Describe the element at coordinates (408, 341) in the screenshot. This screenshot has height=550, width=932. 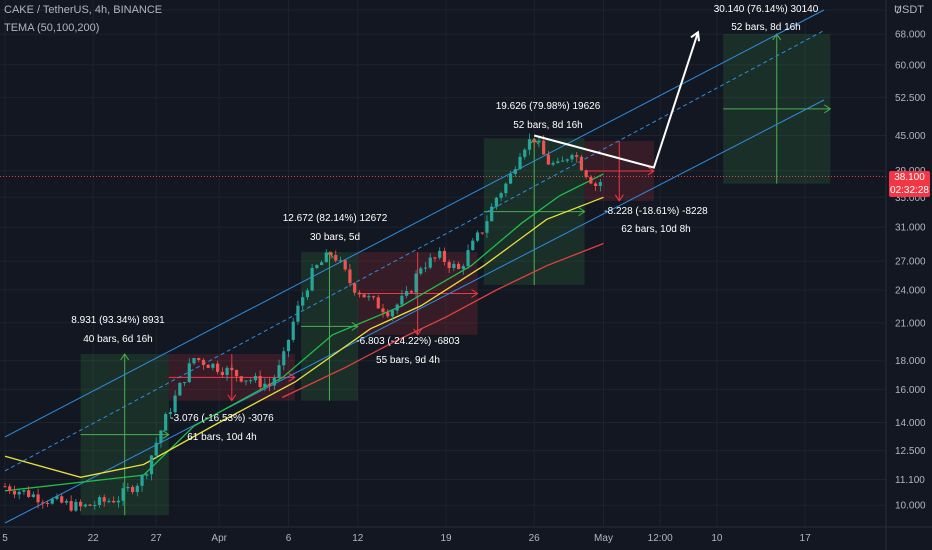
I see `measure-label-change: -6.803 (-24.22%) -6803` at that location.